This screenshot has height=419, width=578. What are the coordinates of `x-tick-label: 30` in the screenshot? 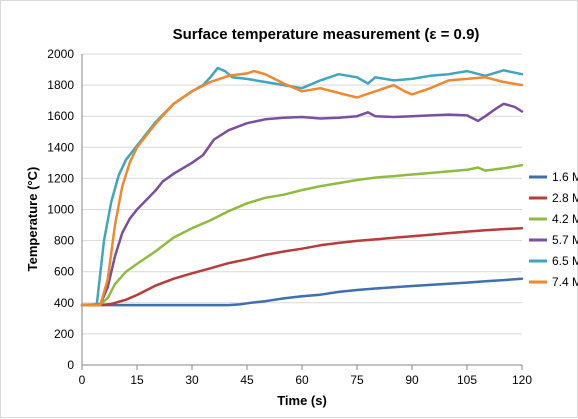 It's located at (192, 380).